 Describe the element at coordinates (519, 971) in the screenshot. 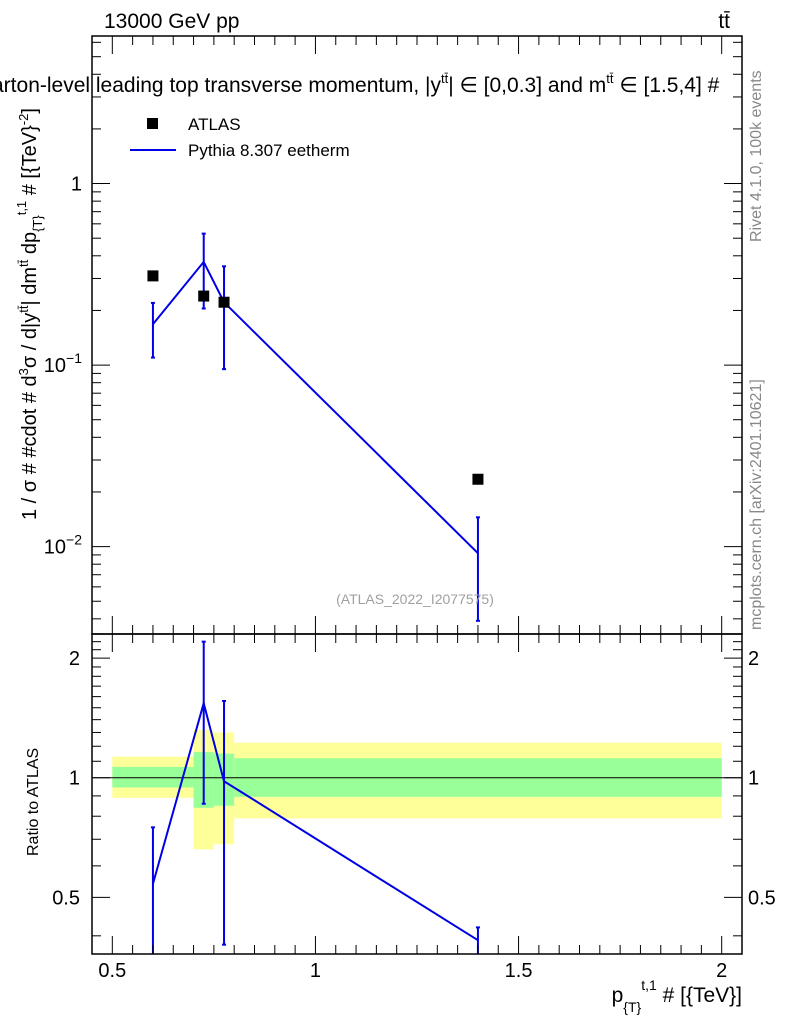

I see `x-tick-label: 1.5` at that location.